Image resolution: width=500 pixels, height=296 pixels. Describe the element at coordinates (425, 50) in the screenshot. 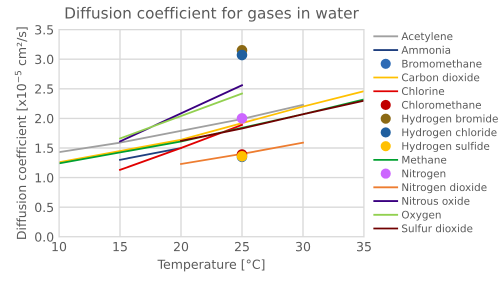

I see `legend-label: Ammonia` at that location.